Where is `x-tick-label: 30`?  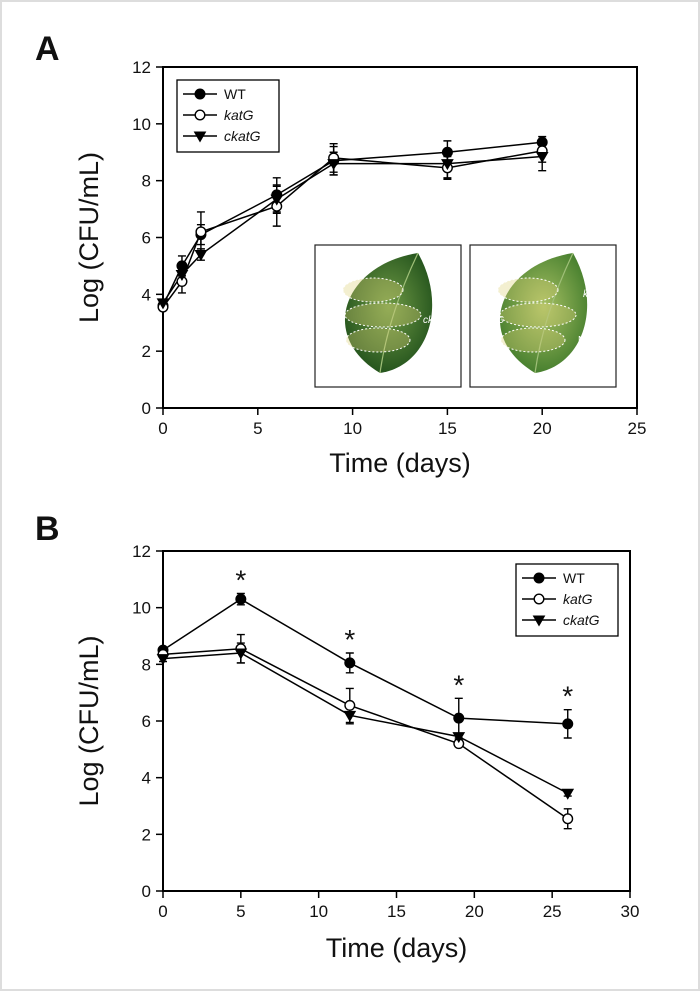
x-tick-label: 30 is located at coordinates (630, 911).